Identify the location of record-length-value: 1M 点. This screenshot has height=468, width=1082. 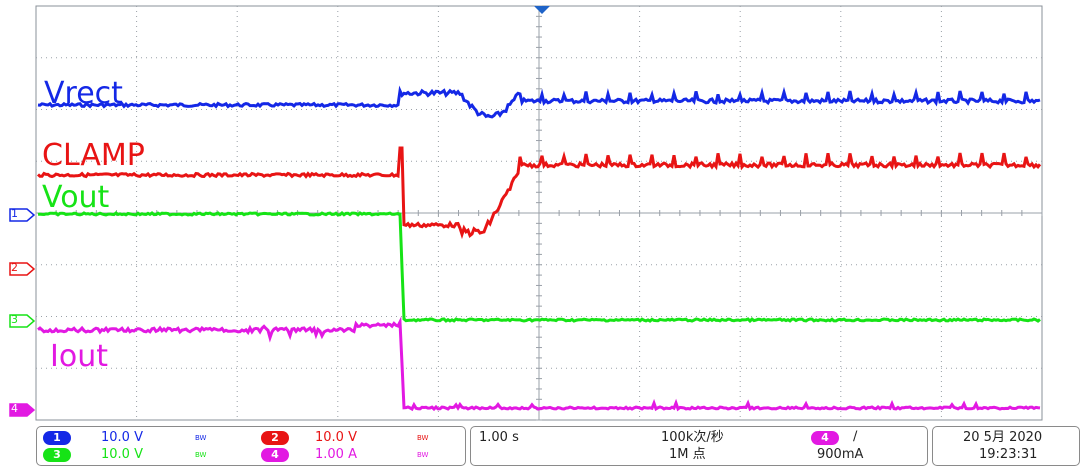
(687, 454).